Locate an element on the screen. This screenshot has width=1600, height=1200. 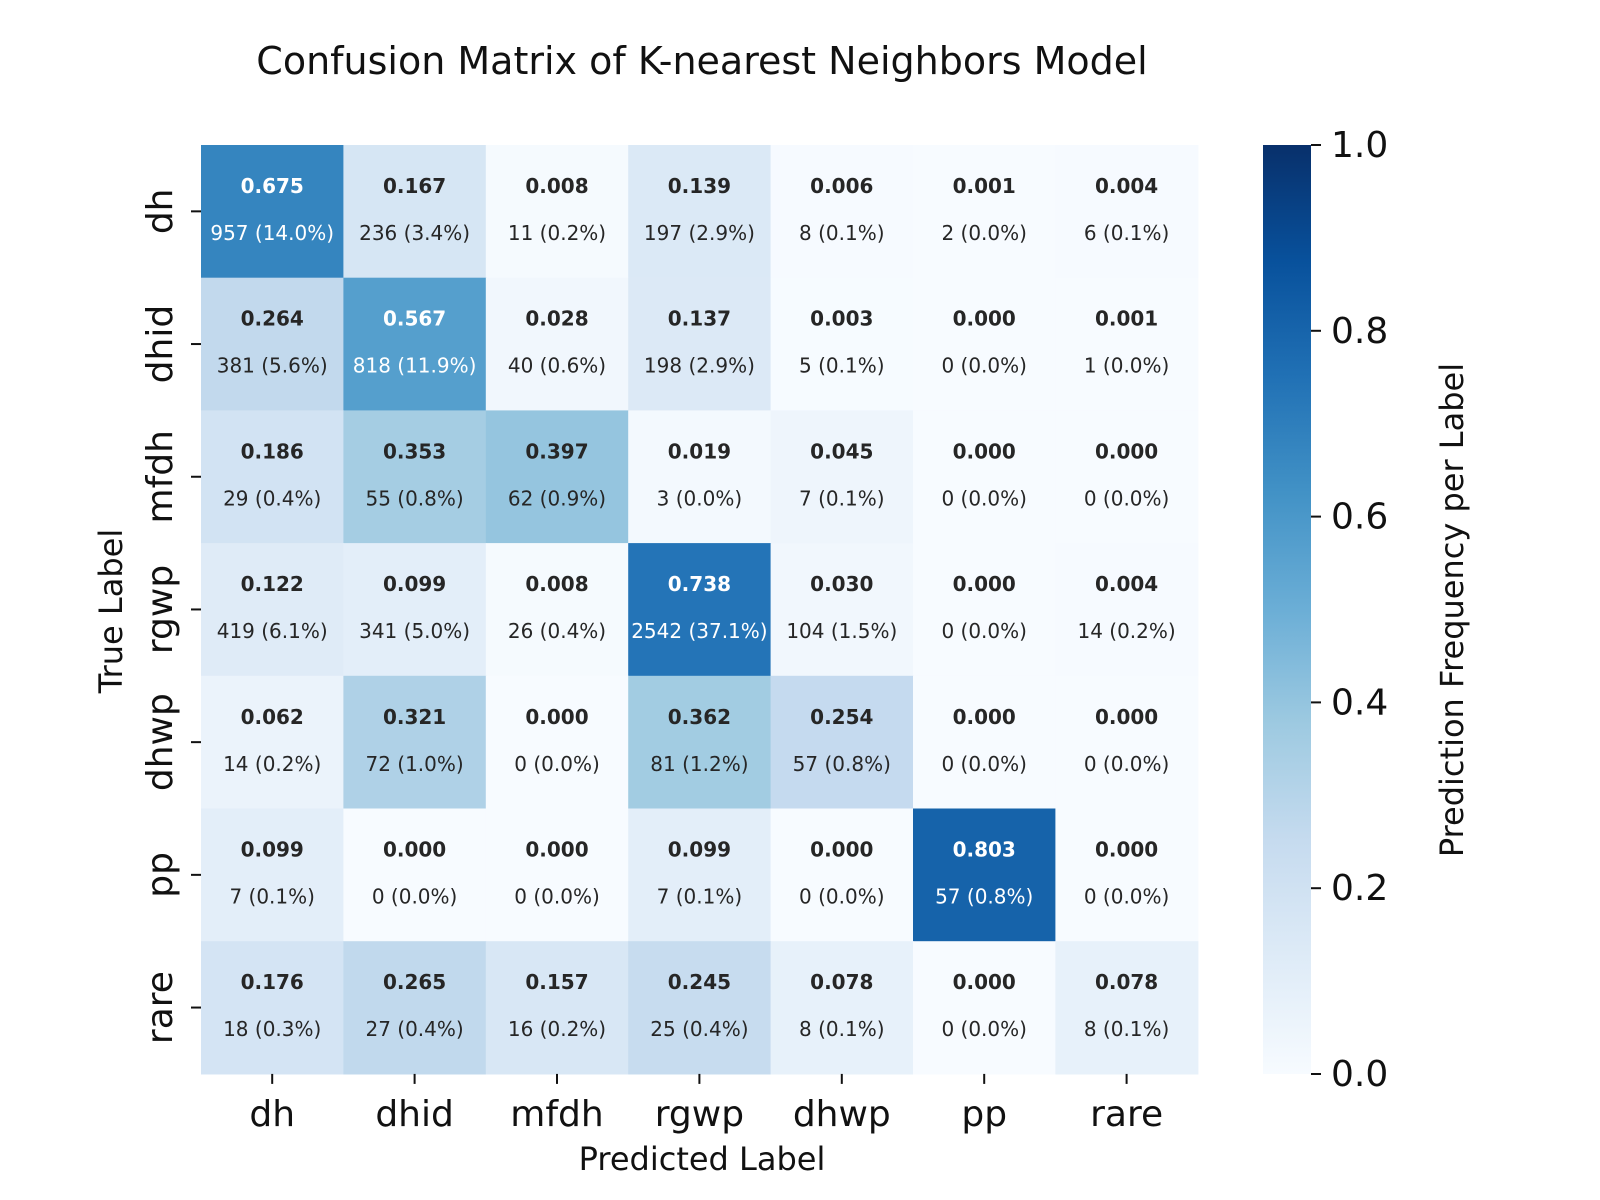
cell-value-label: 0.078 is located at coordinates (841, 982).